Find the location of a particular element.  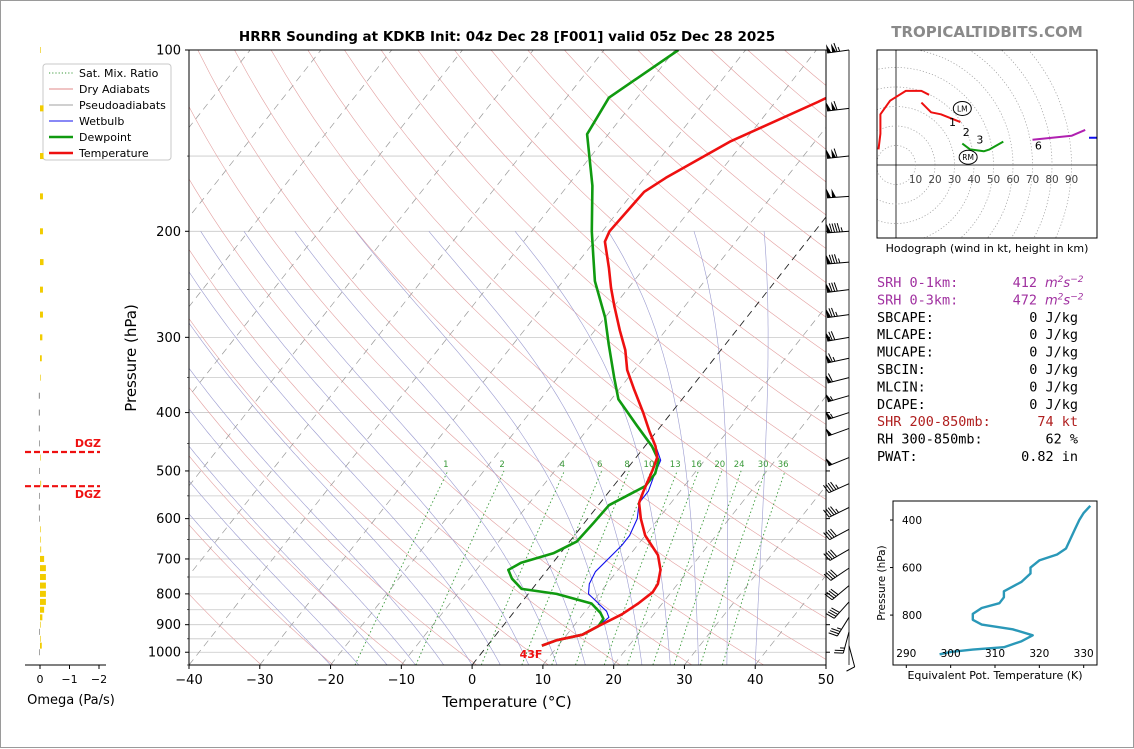

hodo-height-label: 9 is located at coordinates (1102, 138).